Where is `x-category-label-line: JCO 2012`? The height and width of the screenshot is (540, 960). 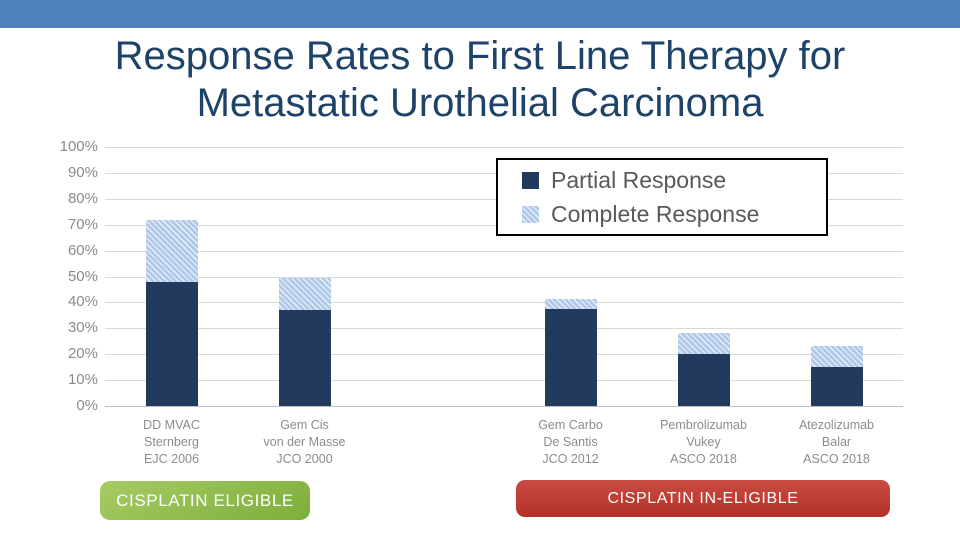 x-category-label-line: JCO 2012 is located at coordinates (570, 459).